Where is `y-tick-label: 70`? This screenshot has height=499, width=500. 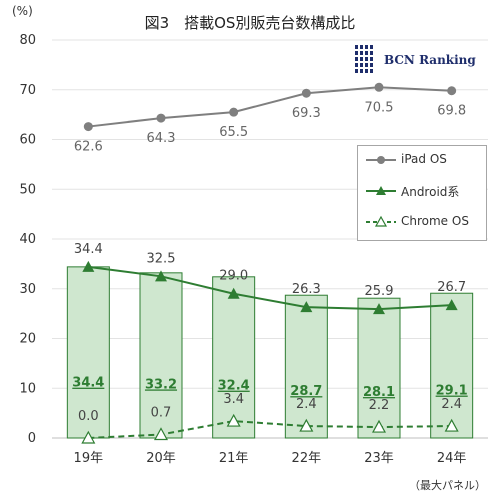 y-tick-label: 70 is located at coordinates (27, 90).